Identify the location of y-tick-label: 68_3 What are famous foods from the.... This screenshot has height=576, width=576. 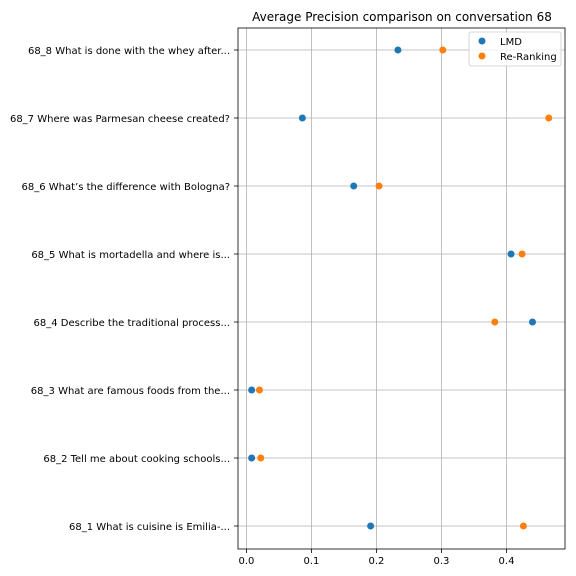
(130, 391).